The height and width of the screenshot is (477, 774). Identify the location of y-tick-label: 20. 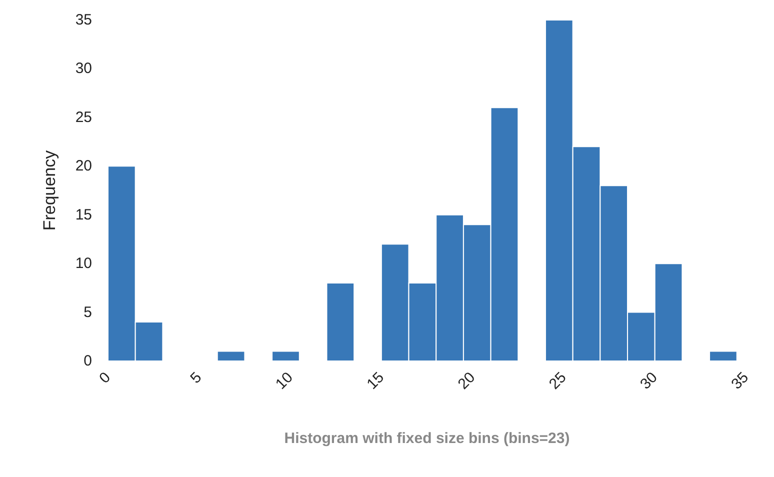
(83, 166).